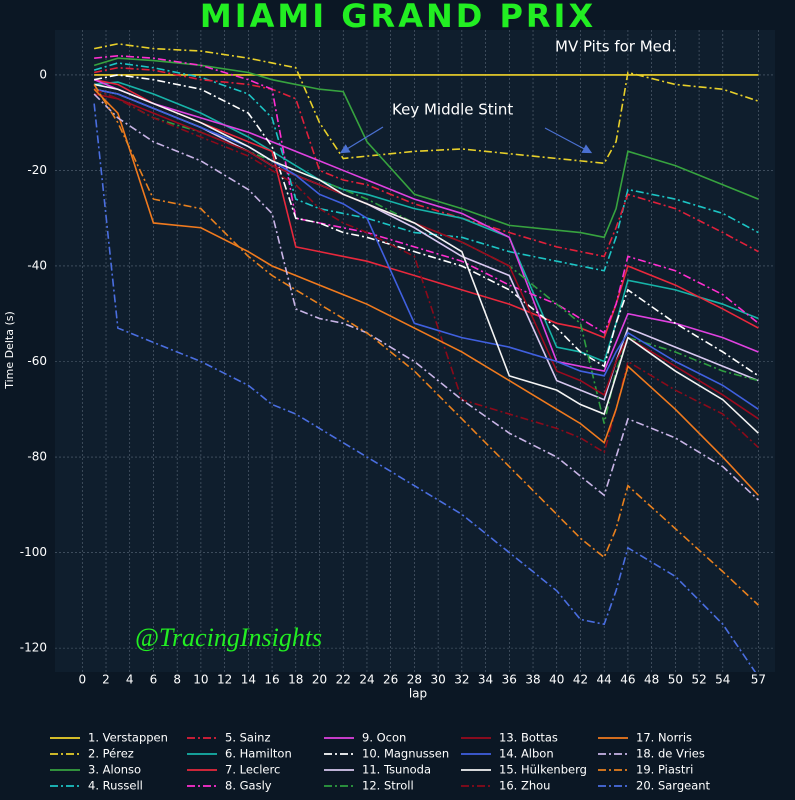 This screenshot has height=800, width=795. What do you see at coordinates (532, 680) in the screenshot?
I see `x-tick-label: 38` at bounding box center [532, 680].